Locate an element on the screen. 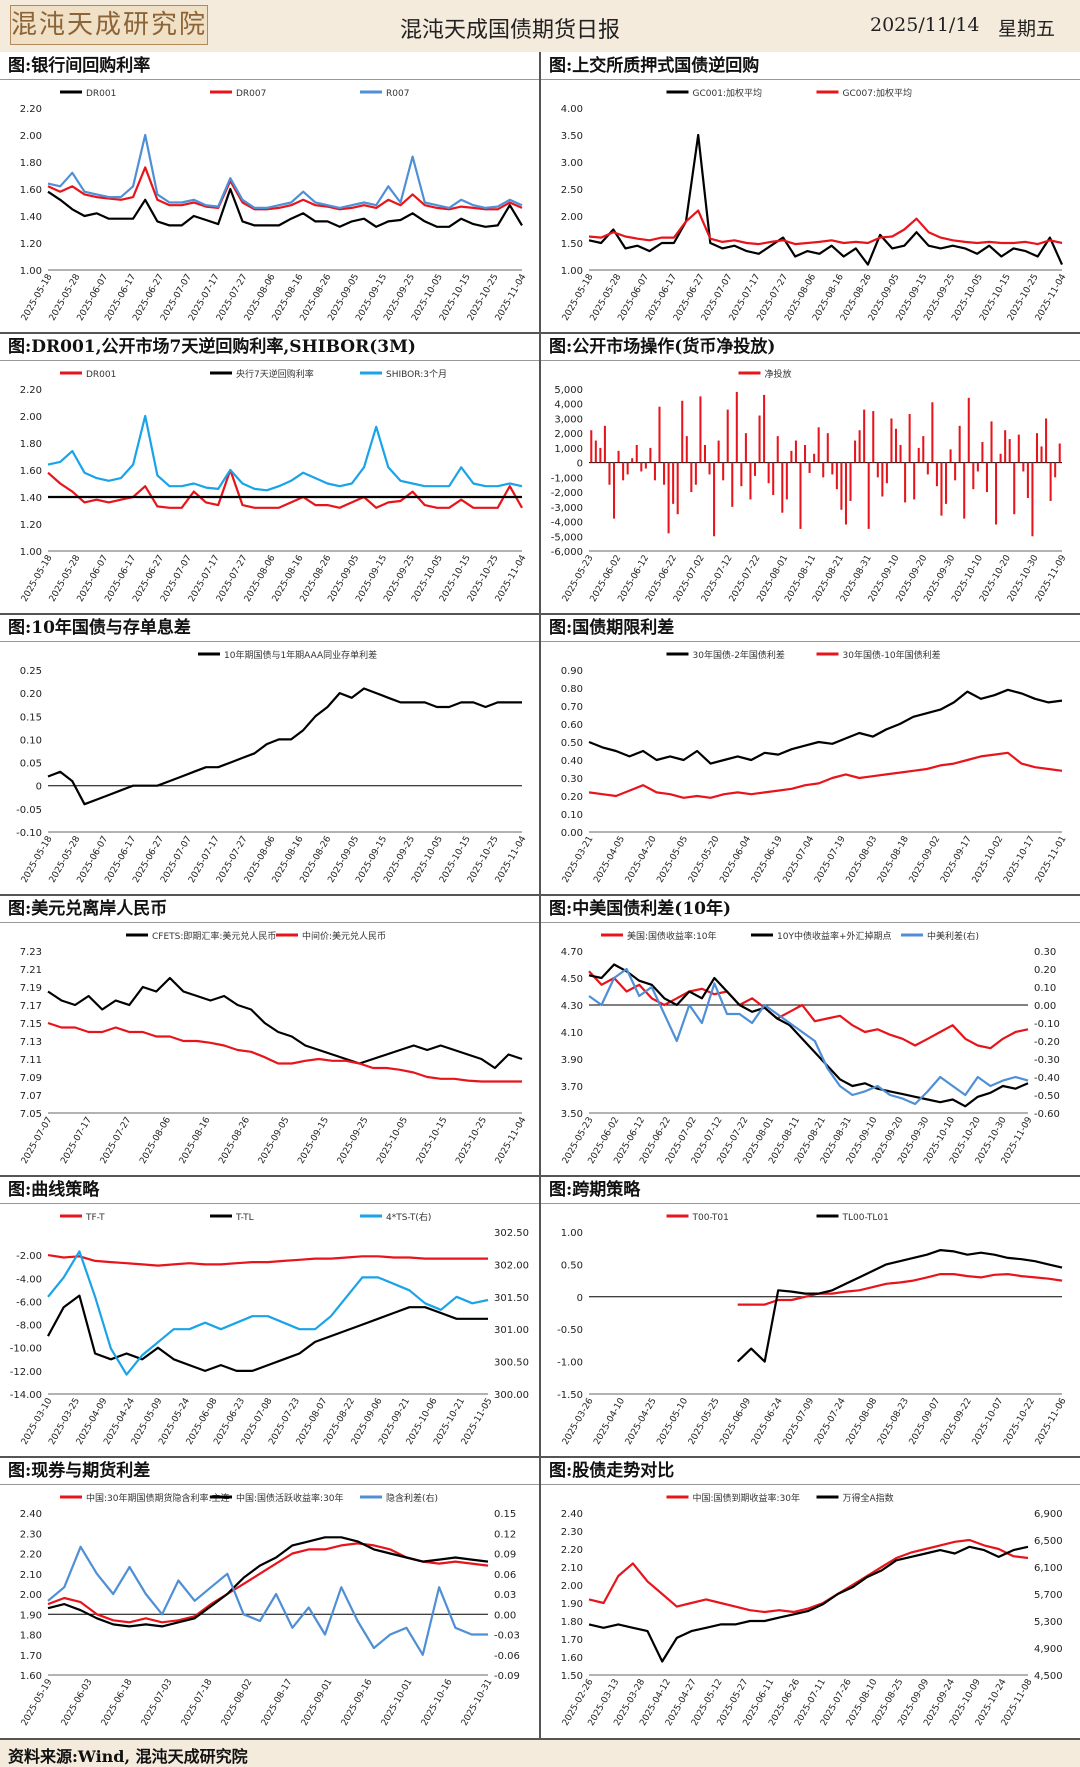 The width and height of the screenshot is (1080, 1767). legend-label: TF-T is located at coordinates (95, 1218).